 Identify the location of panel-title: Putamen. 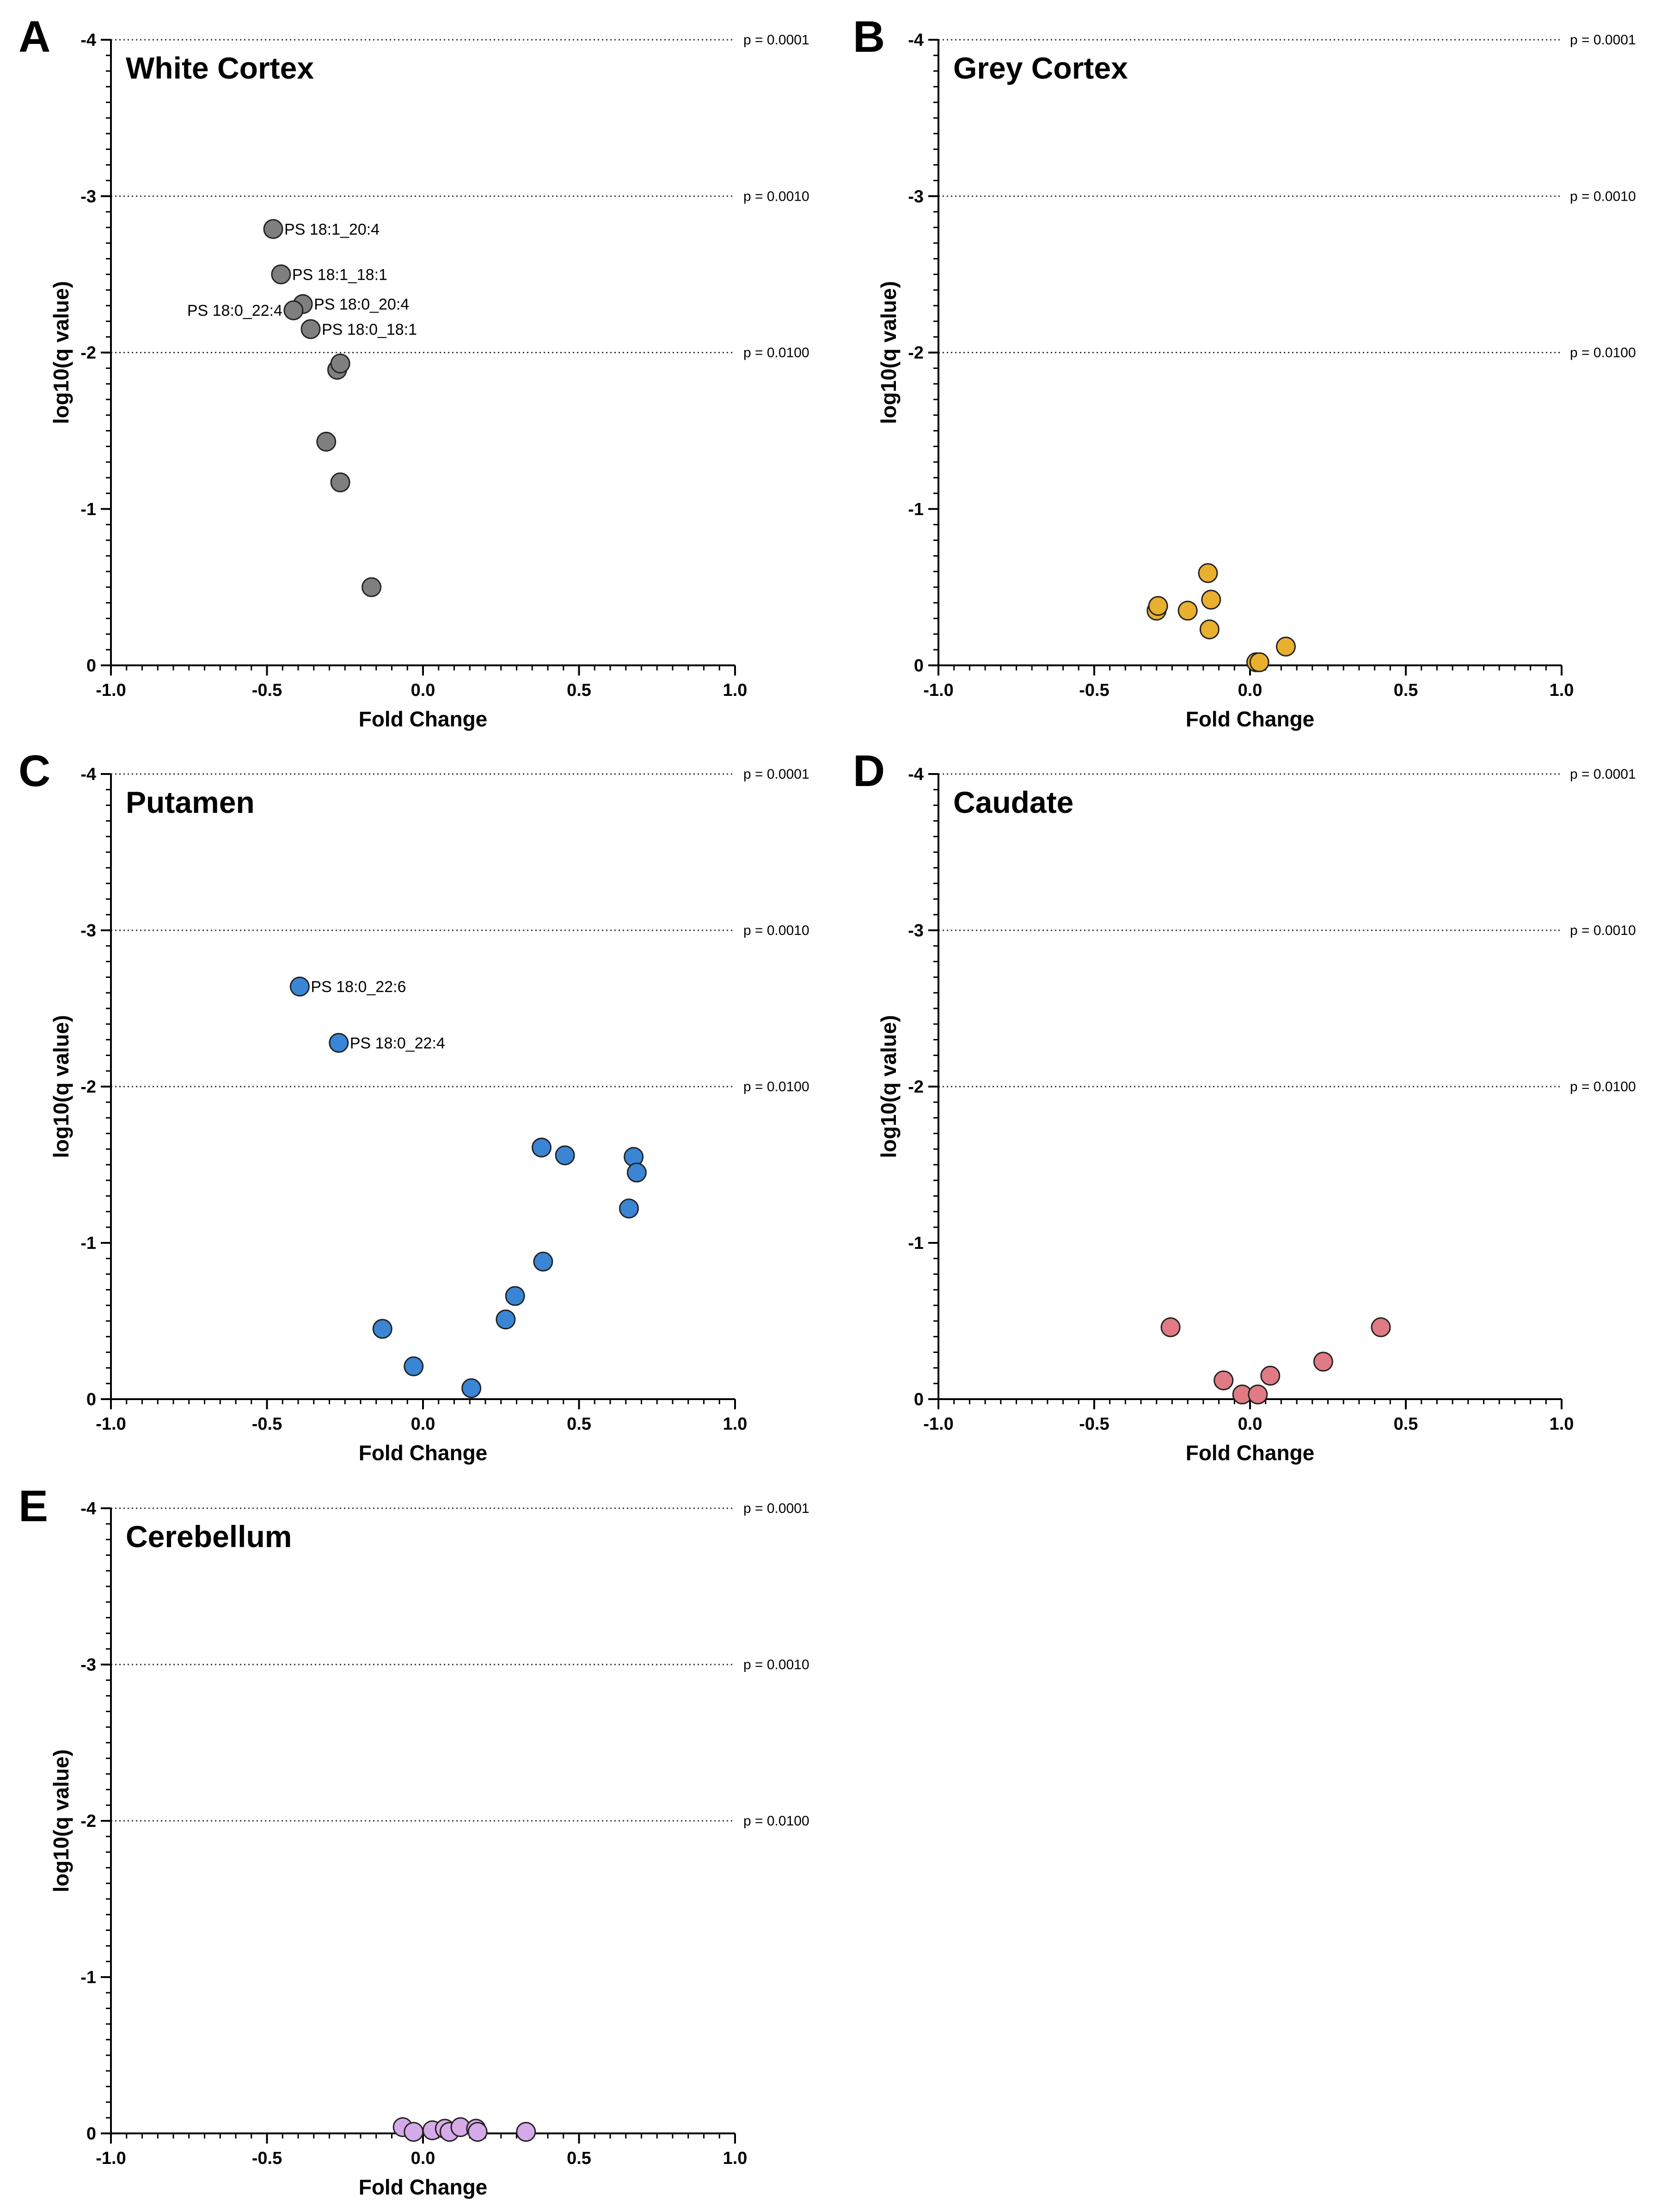
(190, 802).